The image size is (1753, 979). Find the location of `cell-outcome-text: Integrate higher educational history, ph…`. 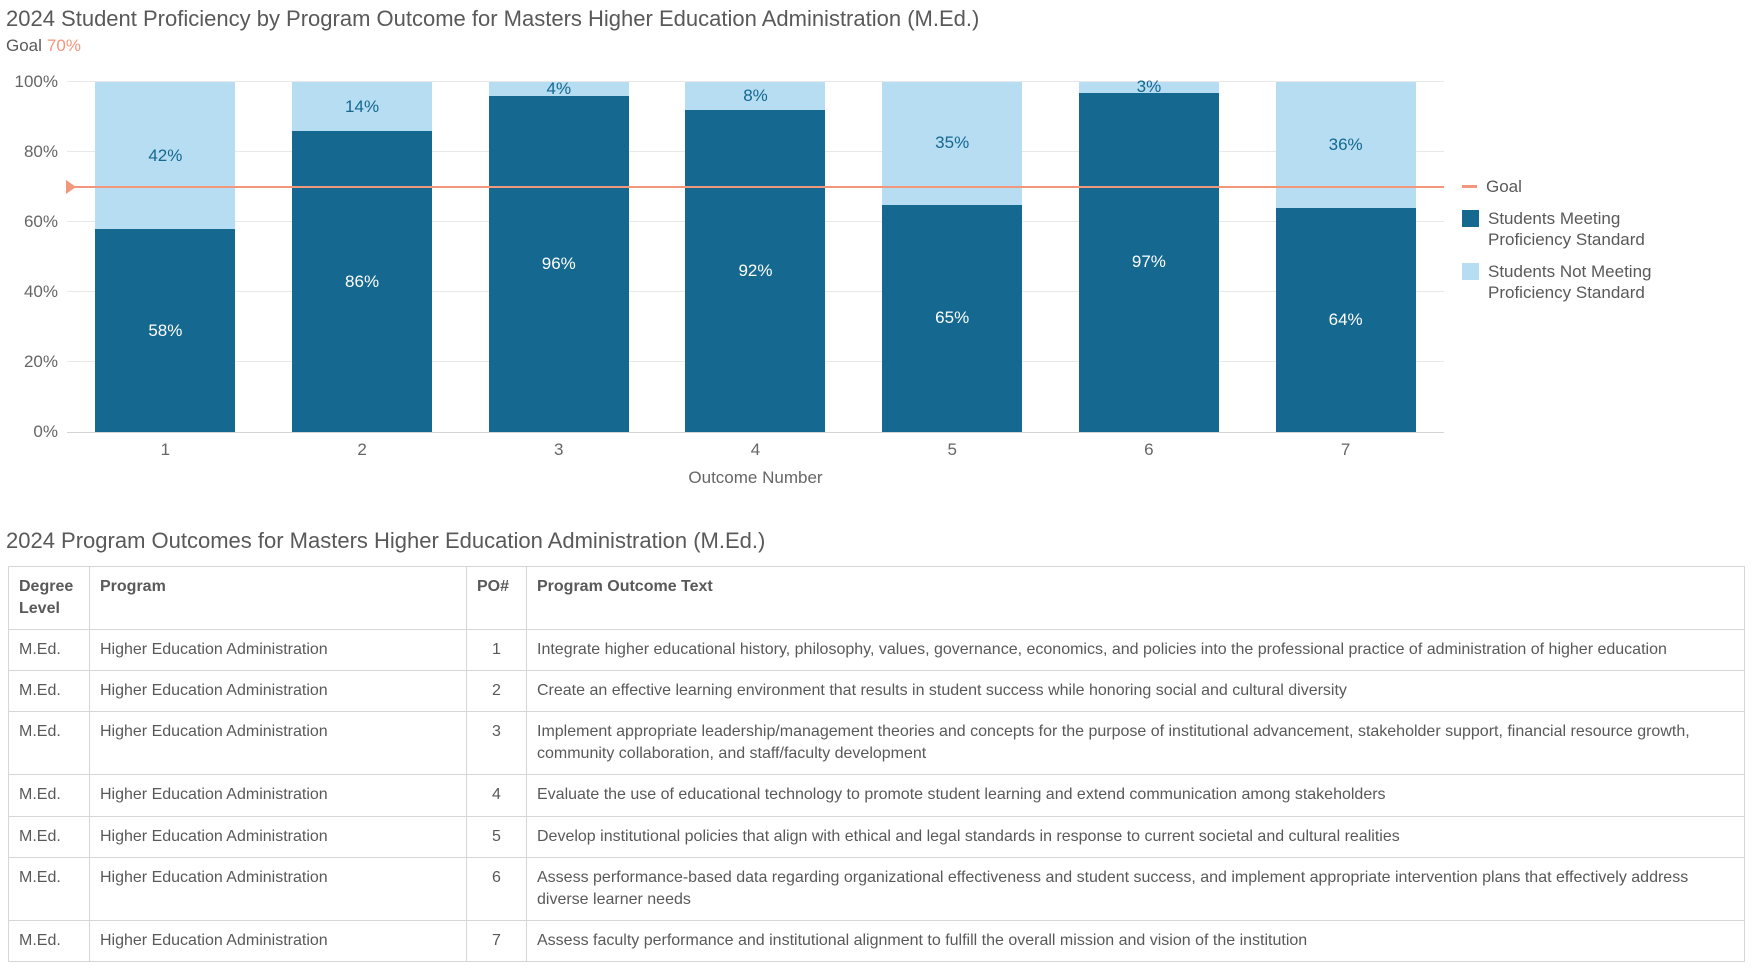

cell-outcome-text: Integrate higher educational history, ph… is located at coordinates (1135, 650).